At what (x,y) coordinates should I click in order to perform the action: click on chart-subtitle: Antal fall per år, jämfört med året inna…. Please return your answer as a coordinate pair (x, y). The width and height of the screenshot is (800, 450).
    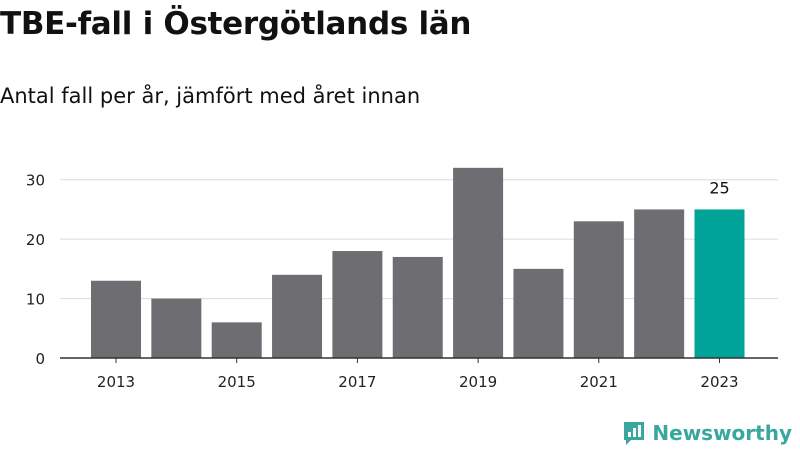
    Looking at the image, I should click on (210, 96).